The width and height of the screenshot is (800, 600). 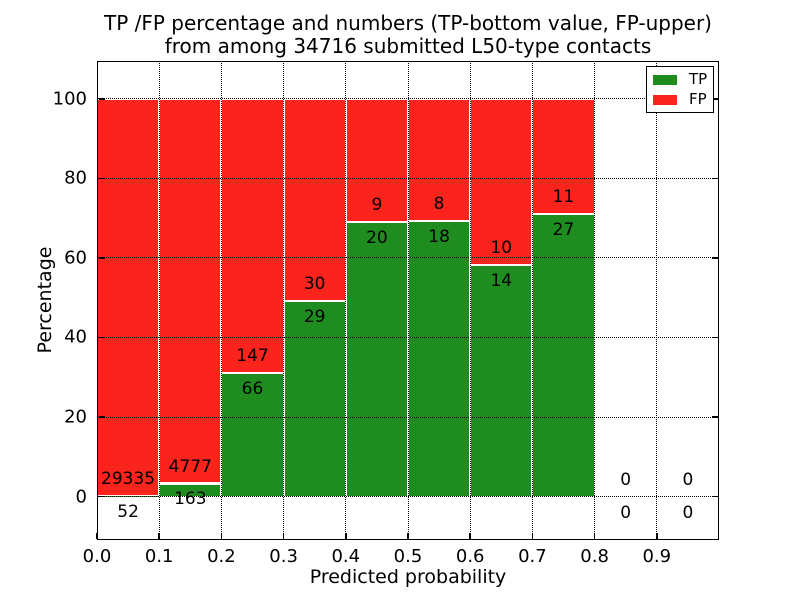 I want to click on fp-count-label: 9, so click(x=377, y=205).